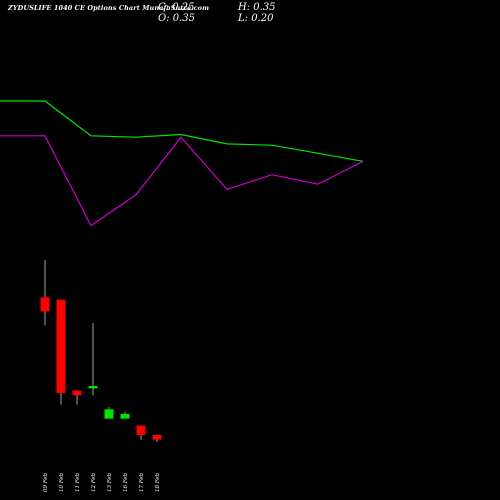 Image resolution: width=500 pixels, height=500 pixels. Describe the element at coordinates (62, 482) in the screenshot. I see `x-tick-label: 10 Feb` at that location.